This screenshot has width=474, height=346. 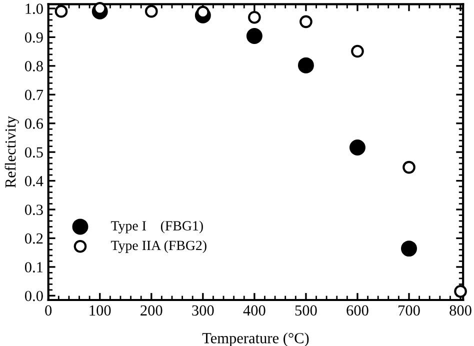 I want to click on y-tick-label: 0.7, so click(x=34, y=95).